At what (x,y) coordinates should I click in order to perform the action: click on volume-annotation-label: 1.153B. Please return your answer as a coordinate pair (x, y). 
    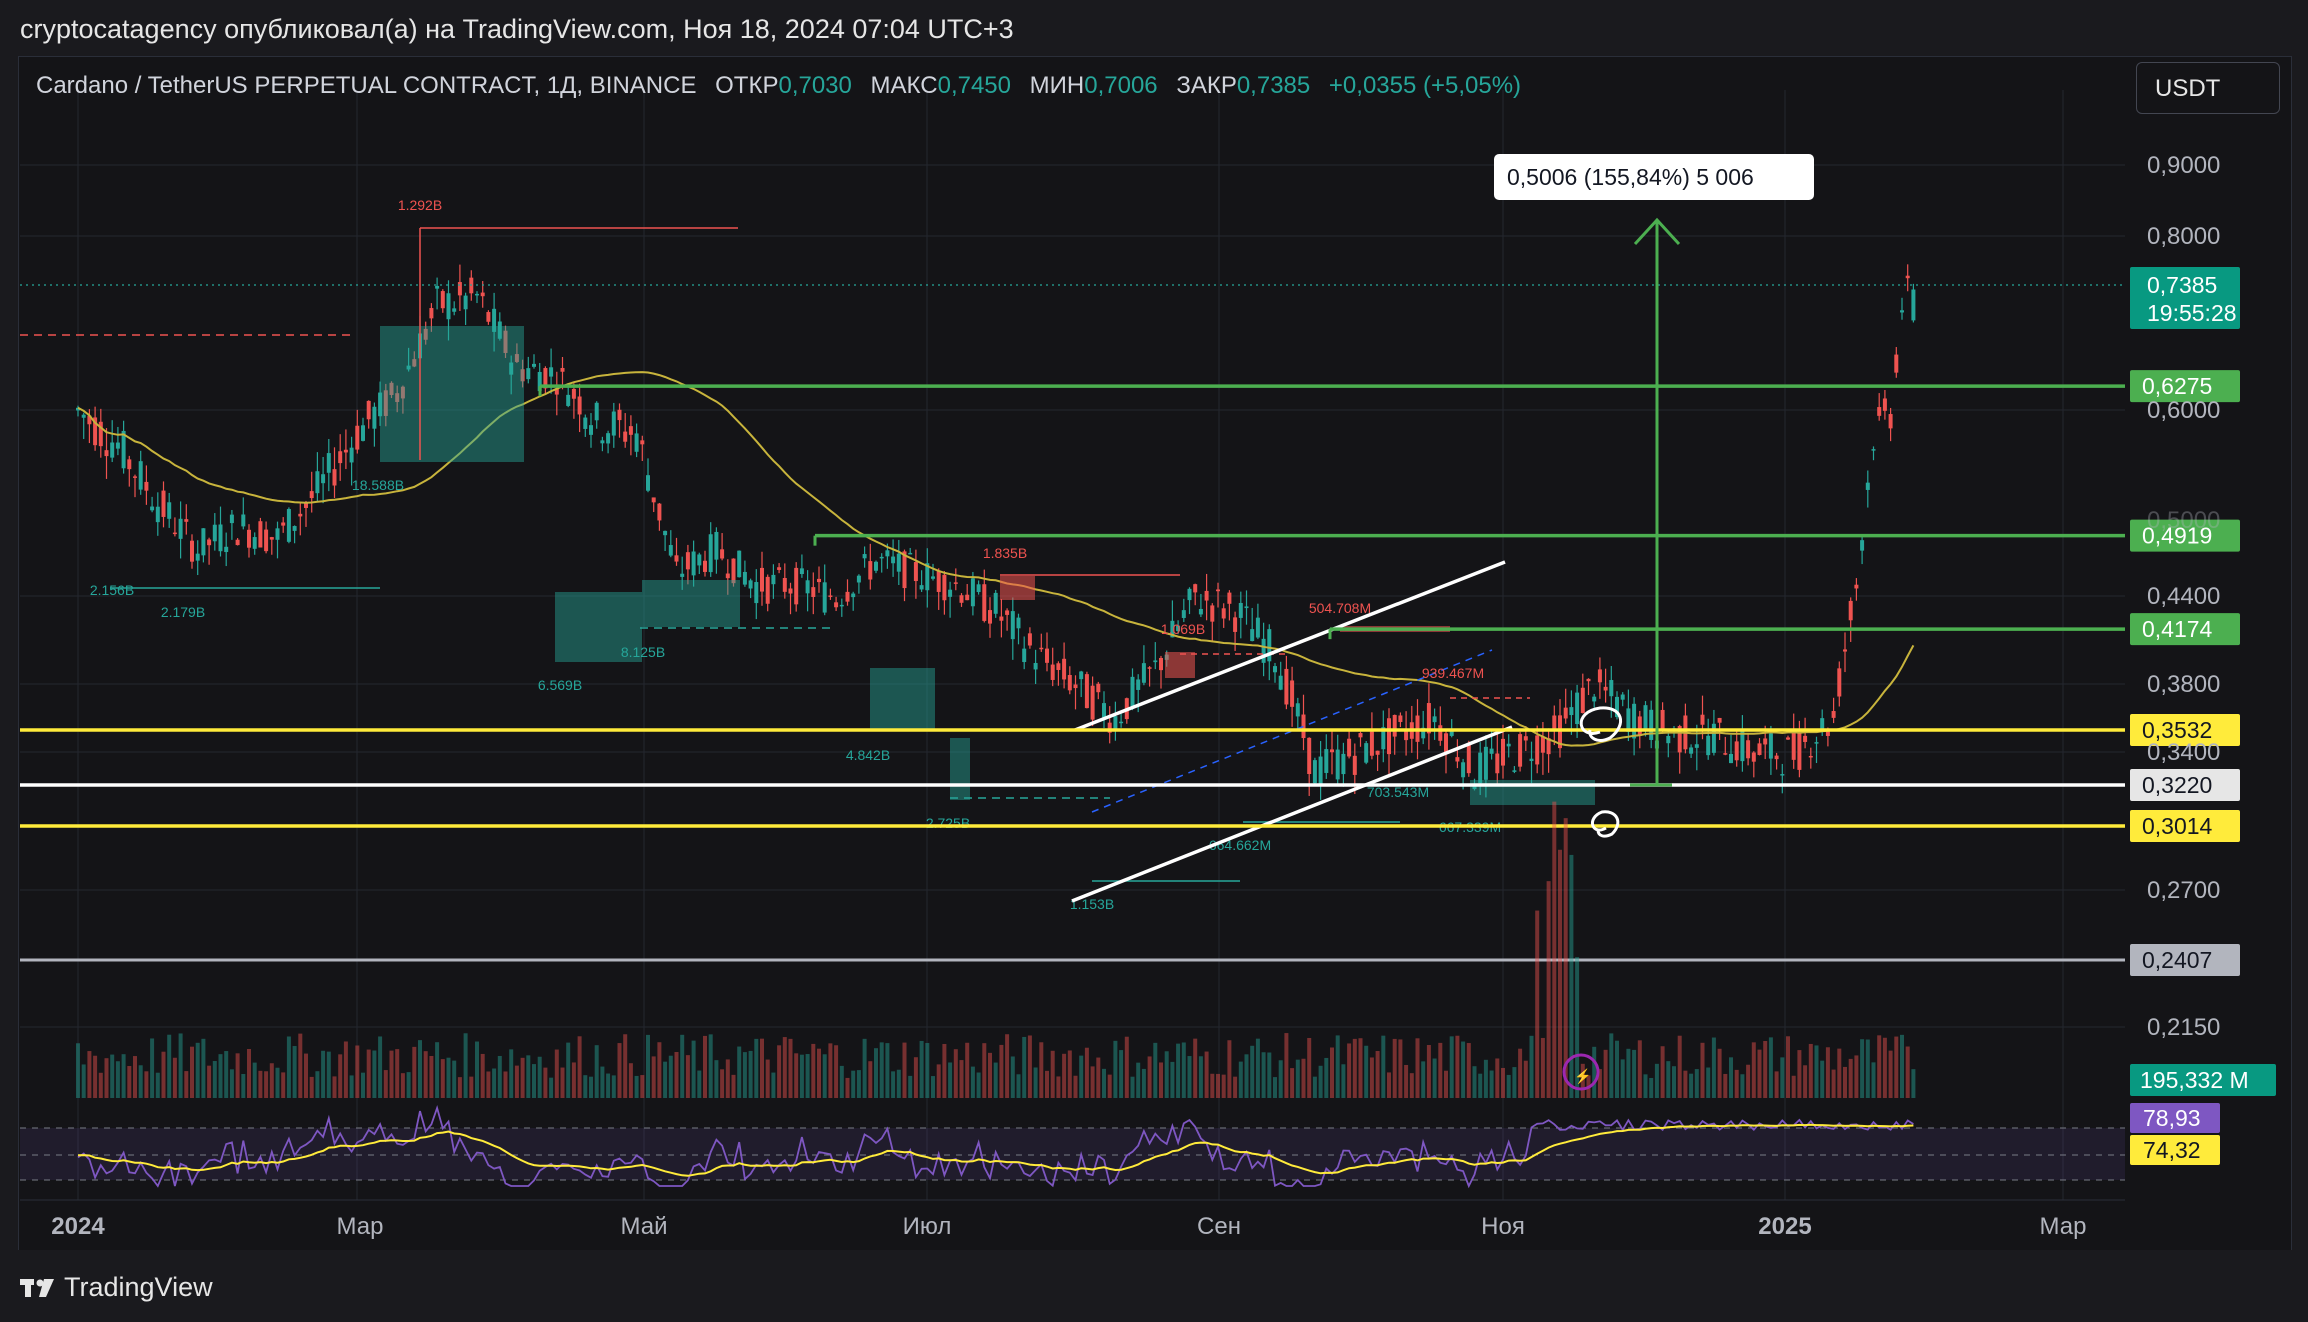
    Looking at the image, I should click on (1092, 904).